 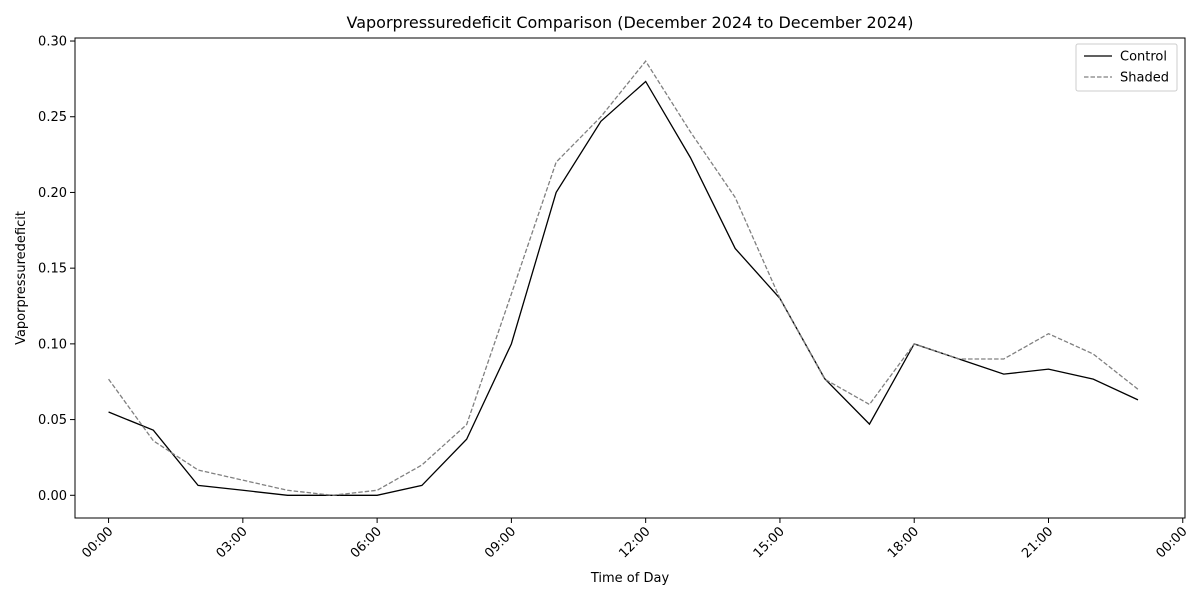 I want to click on y-axis-label: Vaporpressuredeficit, so click(x=21, y=278).